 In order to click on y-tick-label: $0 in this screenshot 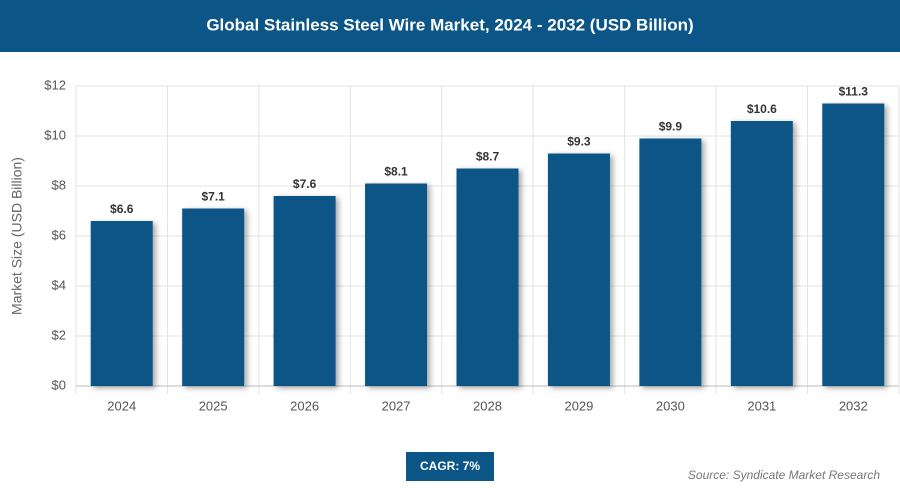, I will do `click(59, 384)`.